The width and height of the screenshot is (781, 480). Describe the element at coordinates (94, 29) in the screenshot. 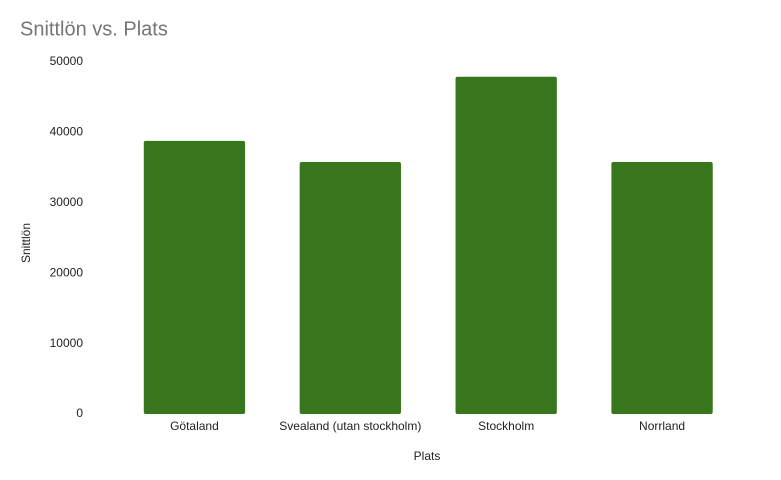

I see `chart-title: Snittlön vs. Plats` at that location.